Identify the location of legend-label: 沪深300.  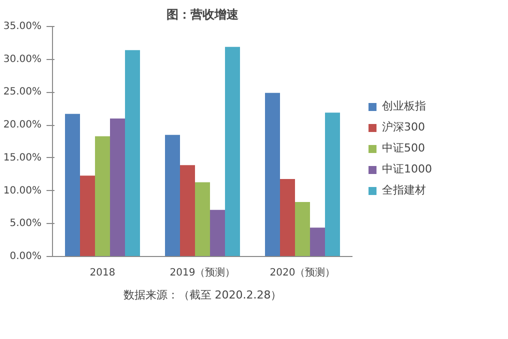
(403, 127).